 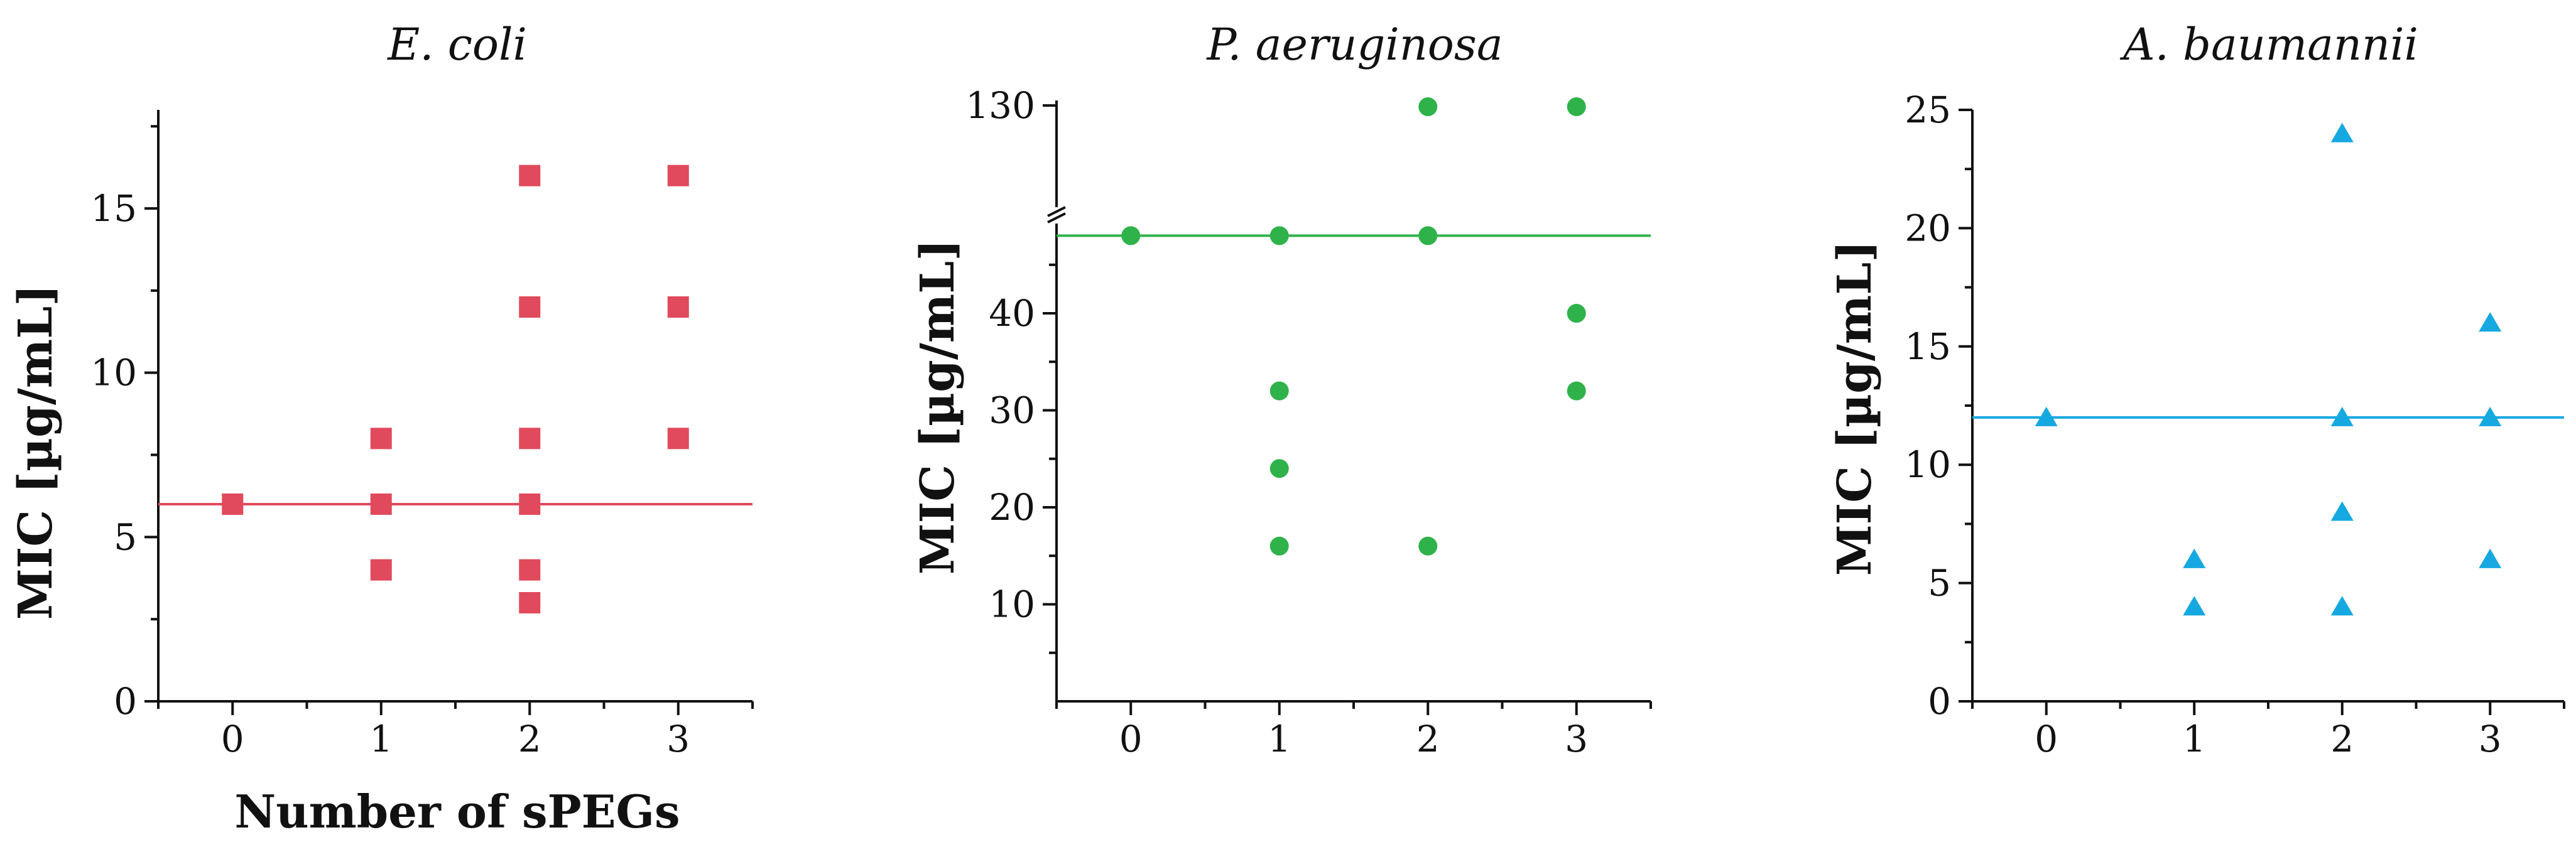 I want to click on y-axis-label-ecoli: MIC [µg/mL], so click(x=36, y=452).